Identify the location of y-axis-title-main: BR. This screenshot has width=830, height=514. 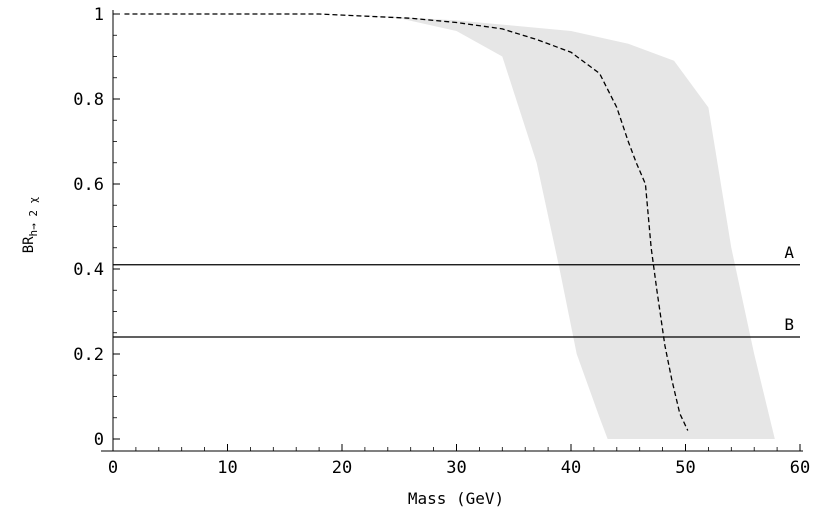
(29, 244).